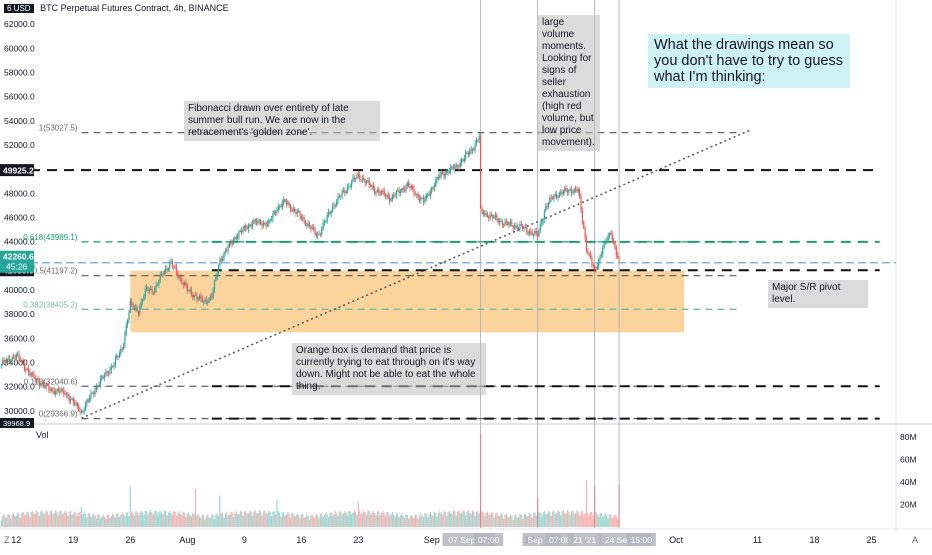 Image resolution: width=932 pixels, height=555 pixels. What do you see at coordinates (908, 437) in the screenshot?
I see `volume-tick-label: 80M` at bounding box center [908, 437].